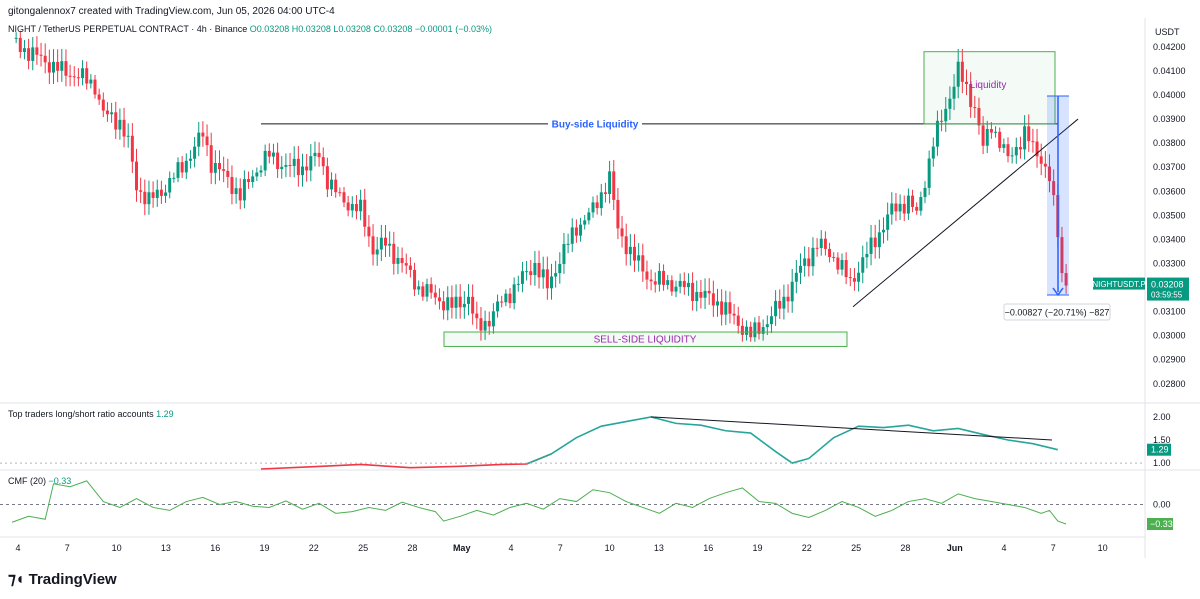 Image resolution: width=1200 pixels, height=599 pixels. What do you see at coordinates (1169, 312) in the screenshot?
I see `price-tick-label: 0.03100` at bounding box center [1169, 312].